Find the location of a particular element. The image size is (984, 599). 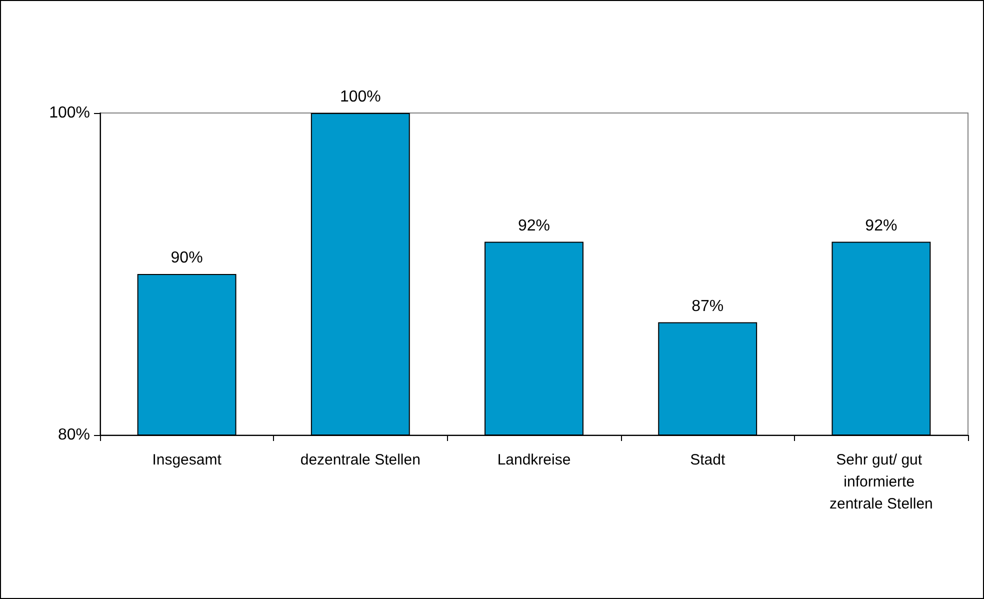

x-tick-label: Stadt is located at coordinates (708, 460).